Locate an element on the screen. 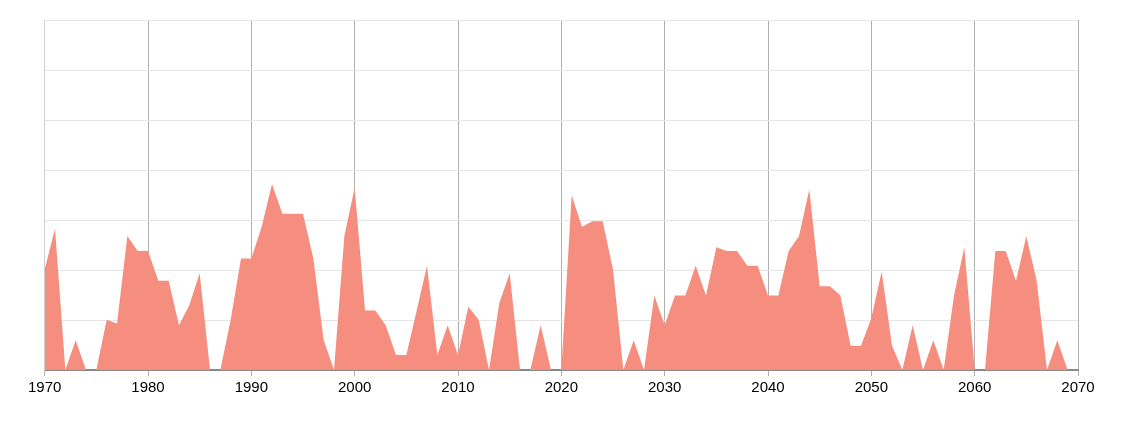 The image size is (1124, 423). x-tick-label: 2050 is located at coordinates (871, 387).